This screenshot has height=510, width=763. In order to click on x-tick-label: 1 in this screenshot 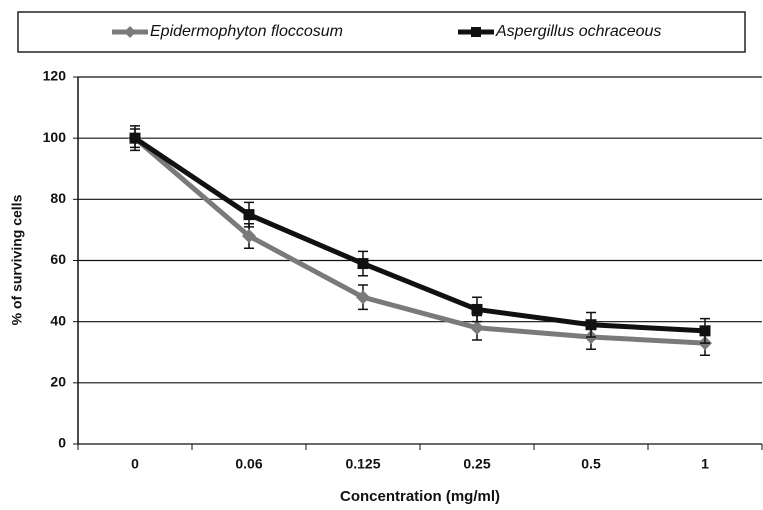, I will do `click(705, 464)`.